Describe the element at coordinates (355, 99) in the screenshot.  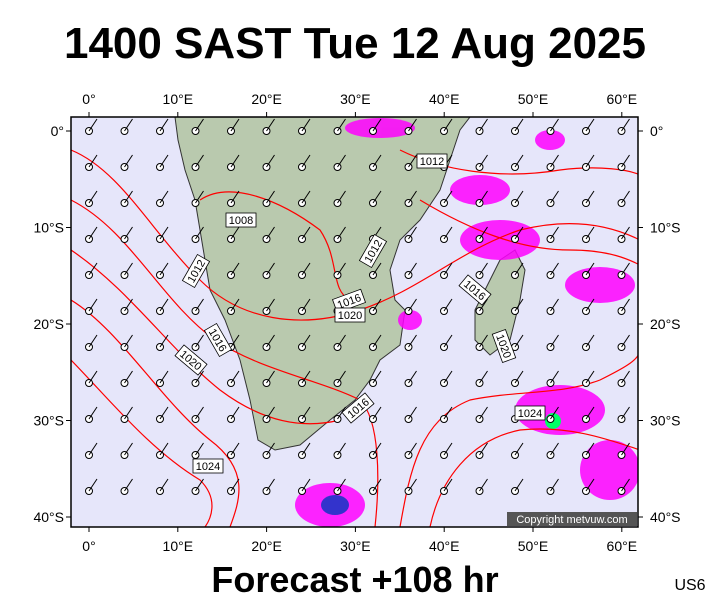
I see `lon-label: 30°E` at that location.